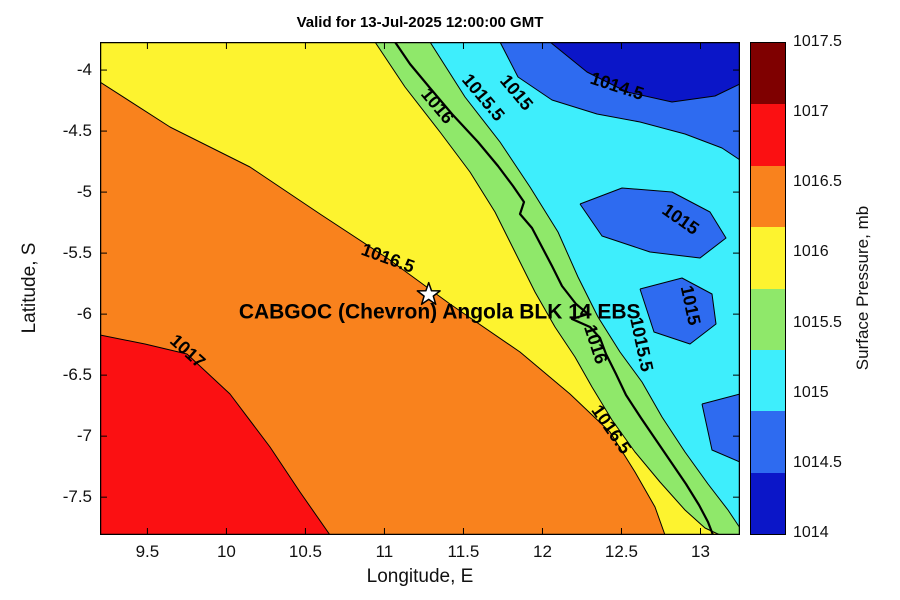  Describe the element at coordinates (84, 314) in the screenshot. I see `y-tick-label: -6` at that location.